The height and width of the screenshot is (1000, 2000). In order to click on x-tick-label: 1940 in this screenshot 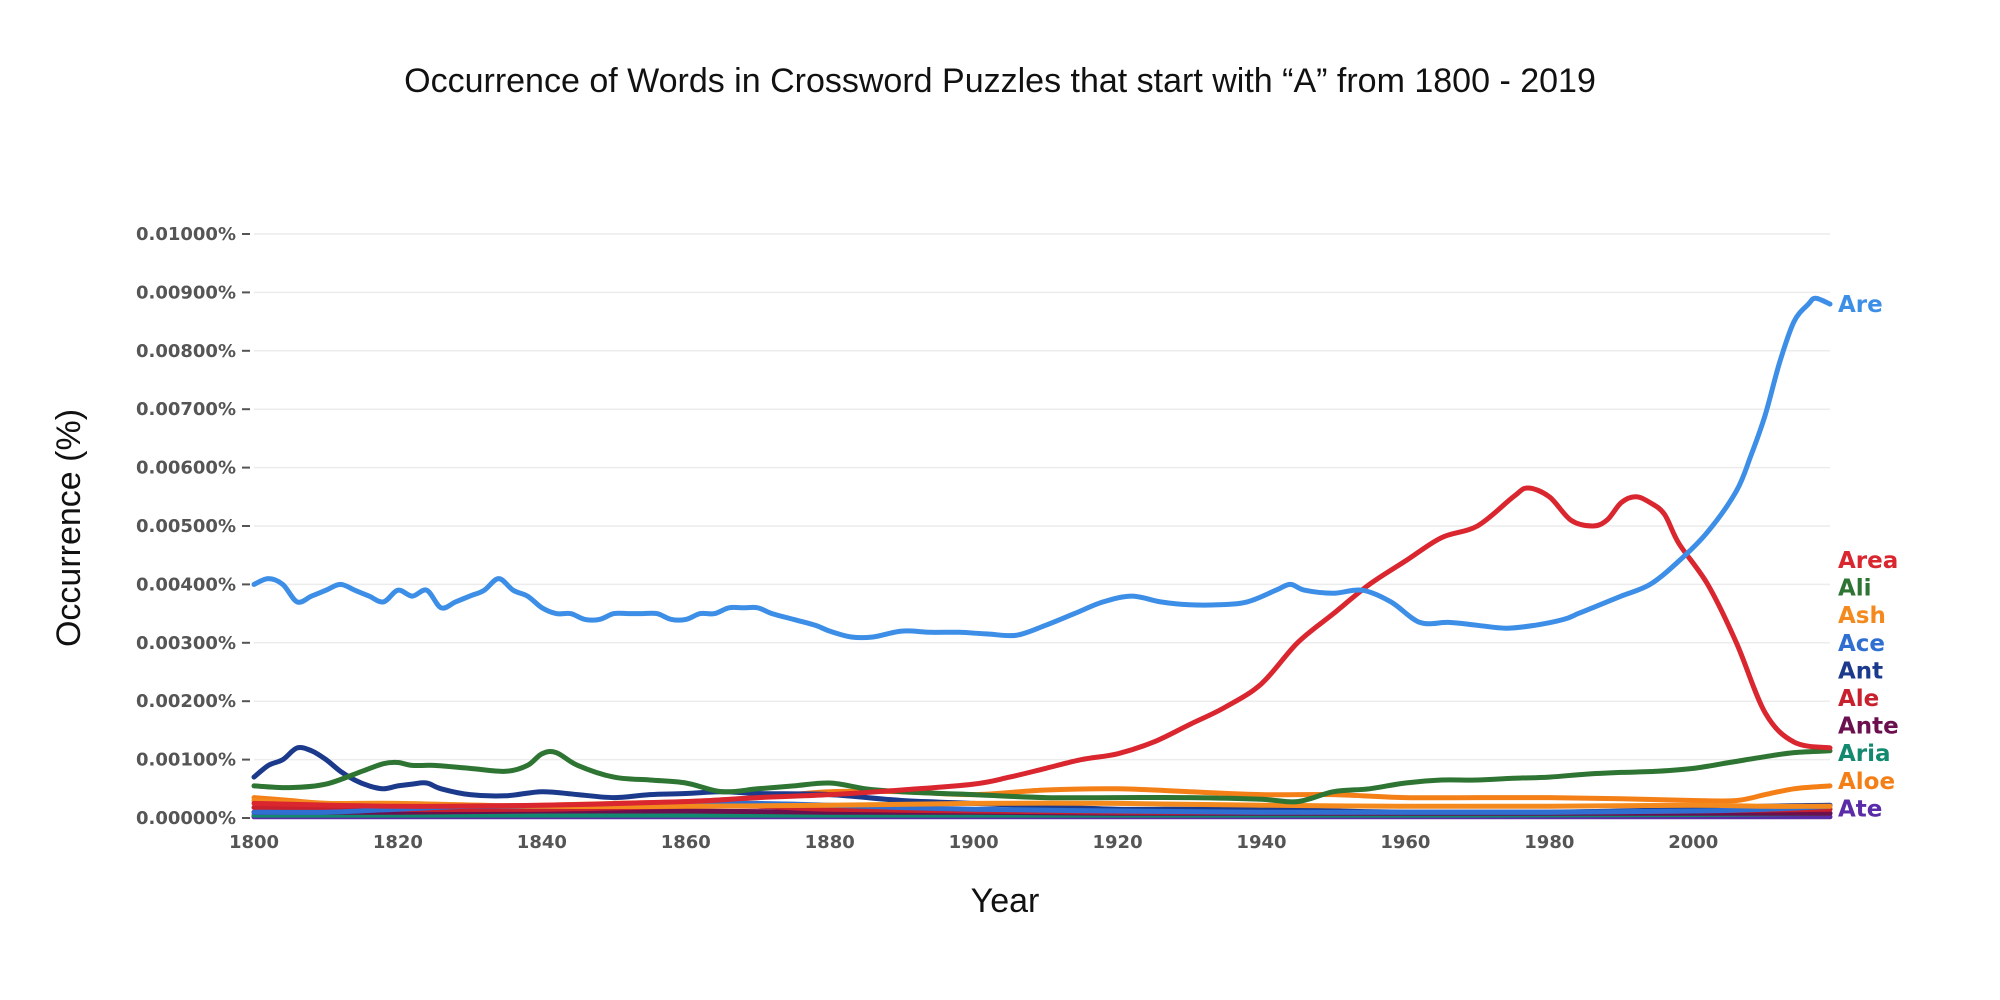, I will do `click(1261, 842)`.